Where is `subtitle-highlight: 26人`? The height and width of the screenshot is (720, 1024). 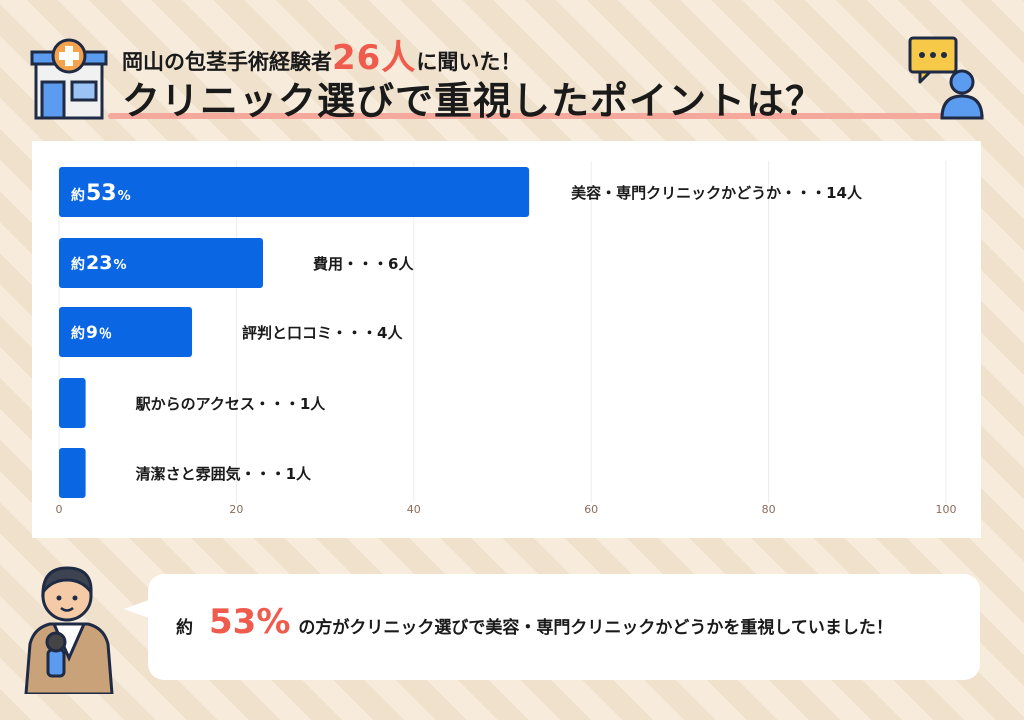
subtitle-highlight: 26人 is located at coordinates (374, 58).